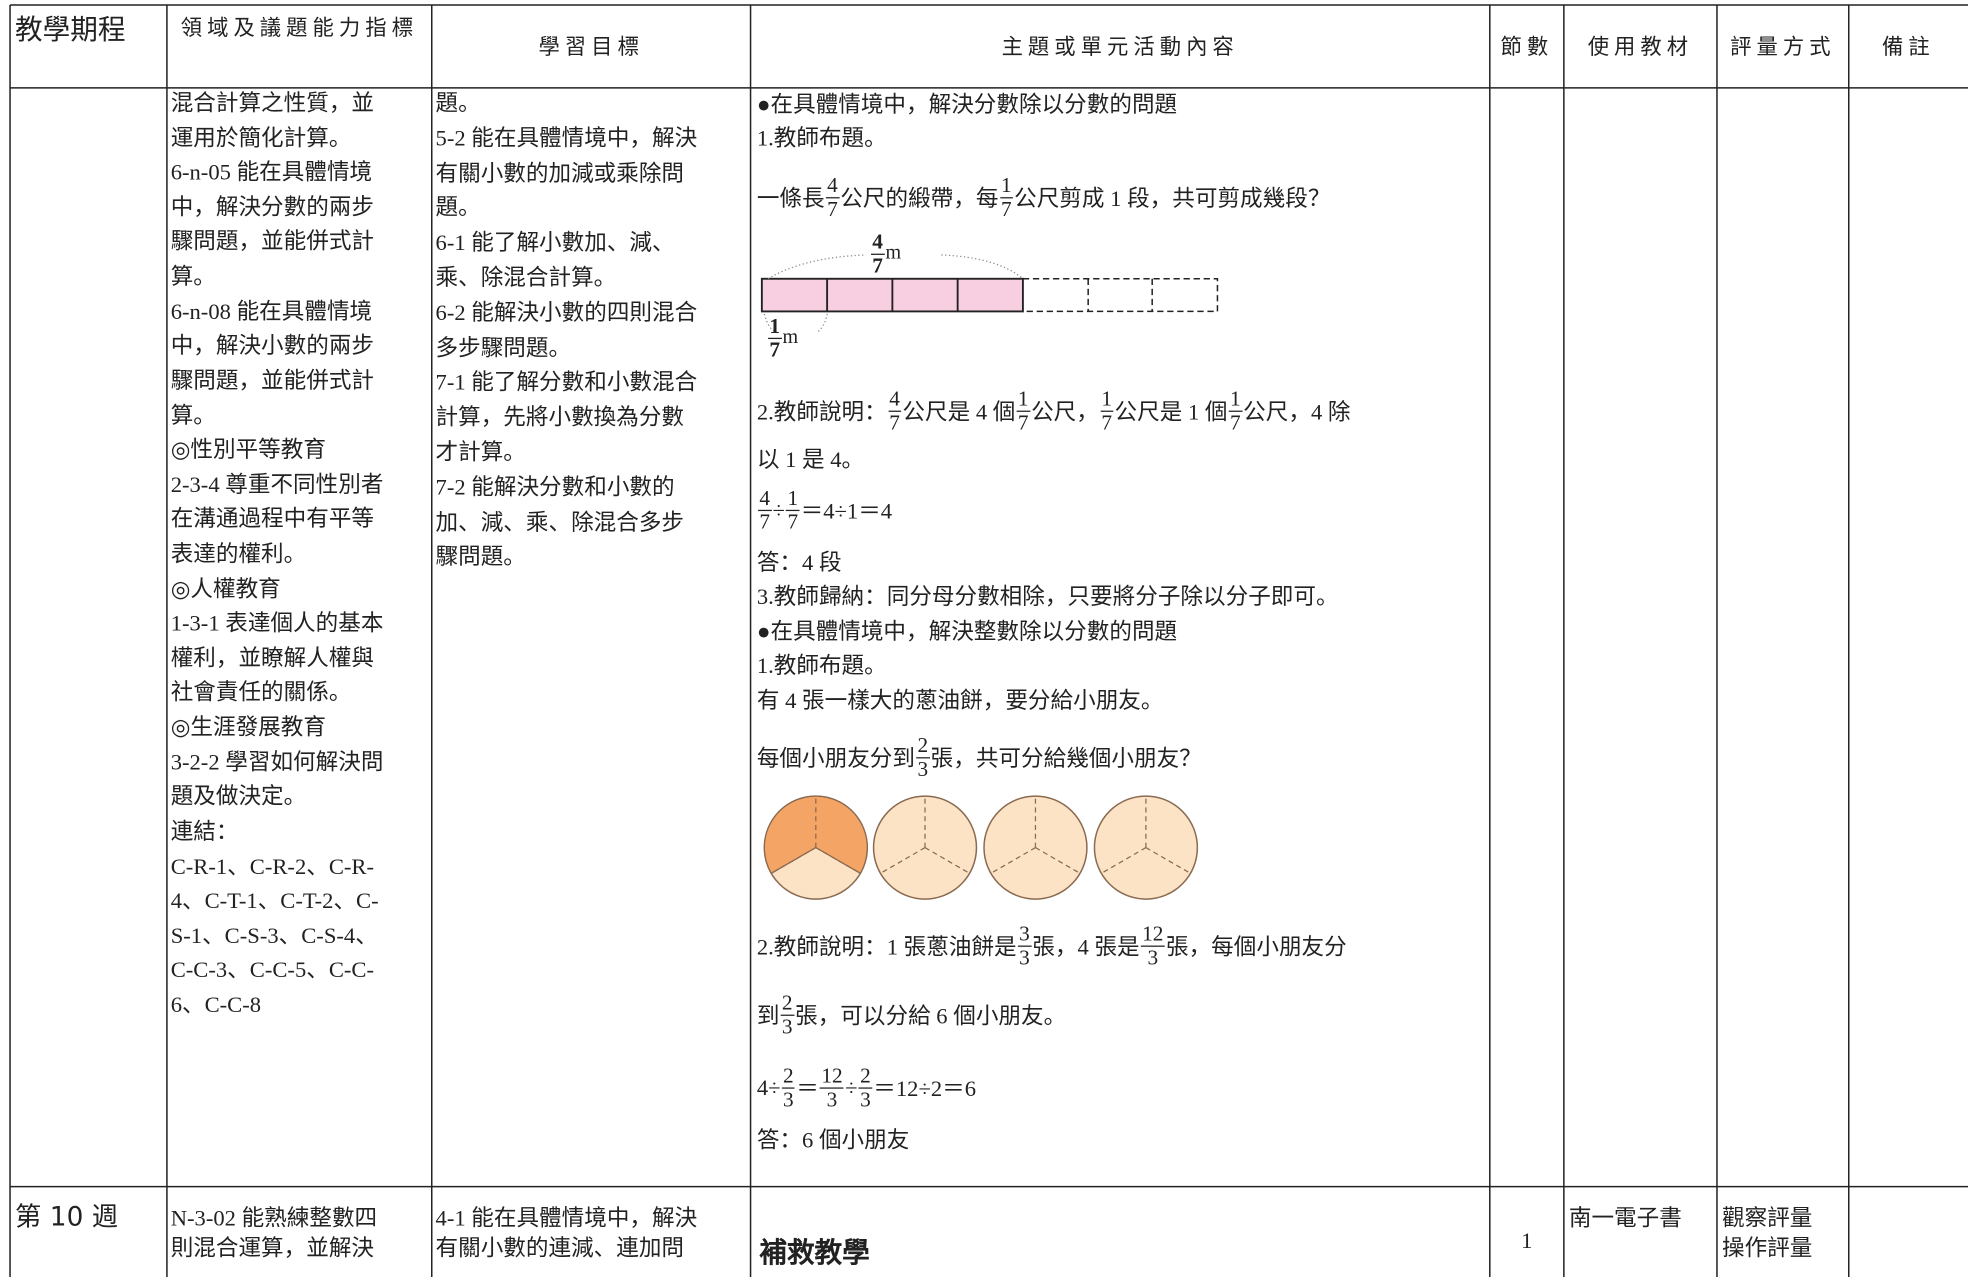 The image size is (1968, 1277). Describe the element at coordinates (1152, 934) in the screenshot. I see `numerator: 12` at that location.